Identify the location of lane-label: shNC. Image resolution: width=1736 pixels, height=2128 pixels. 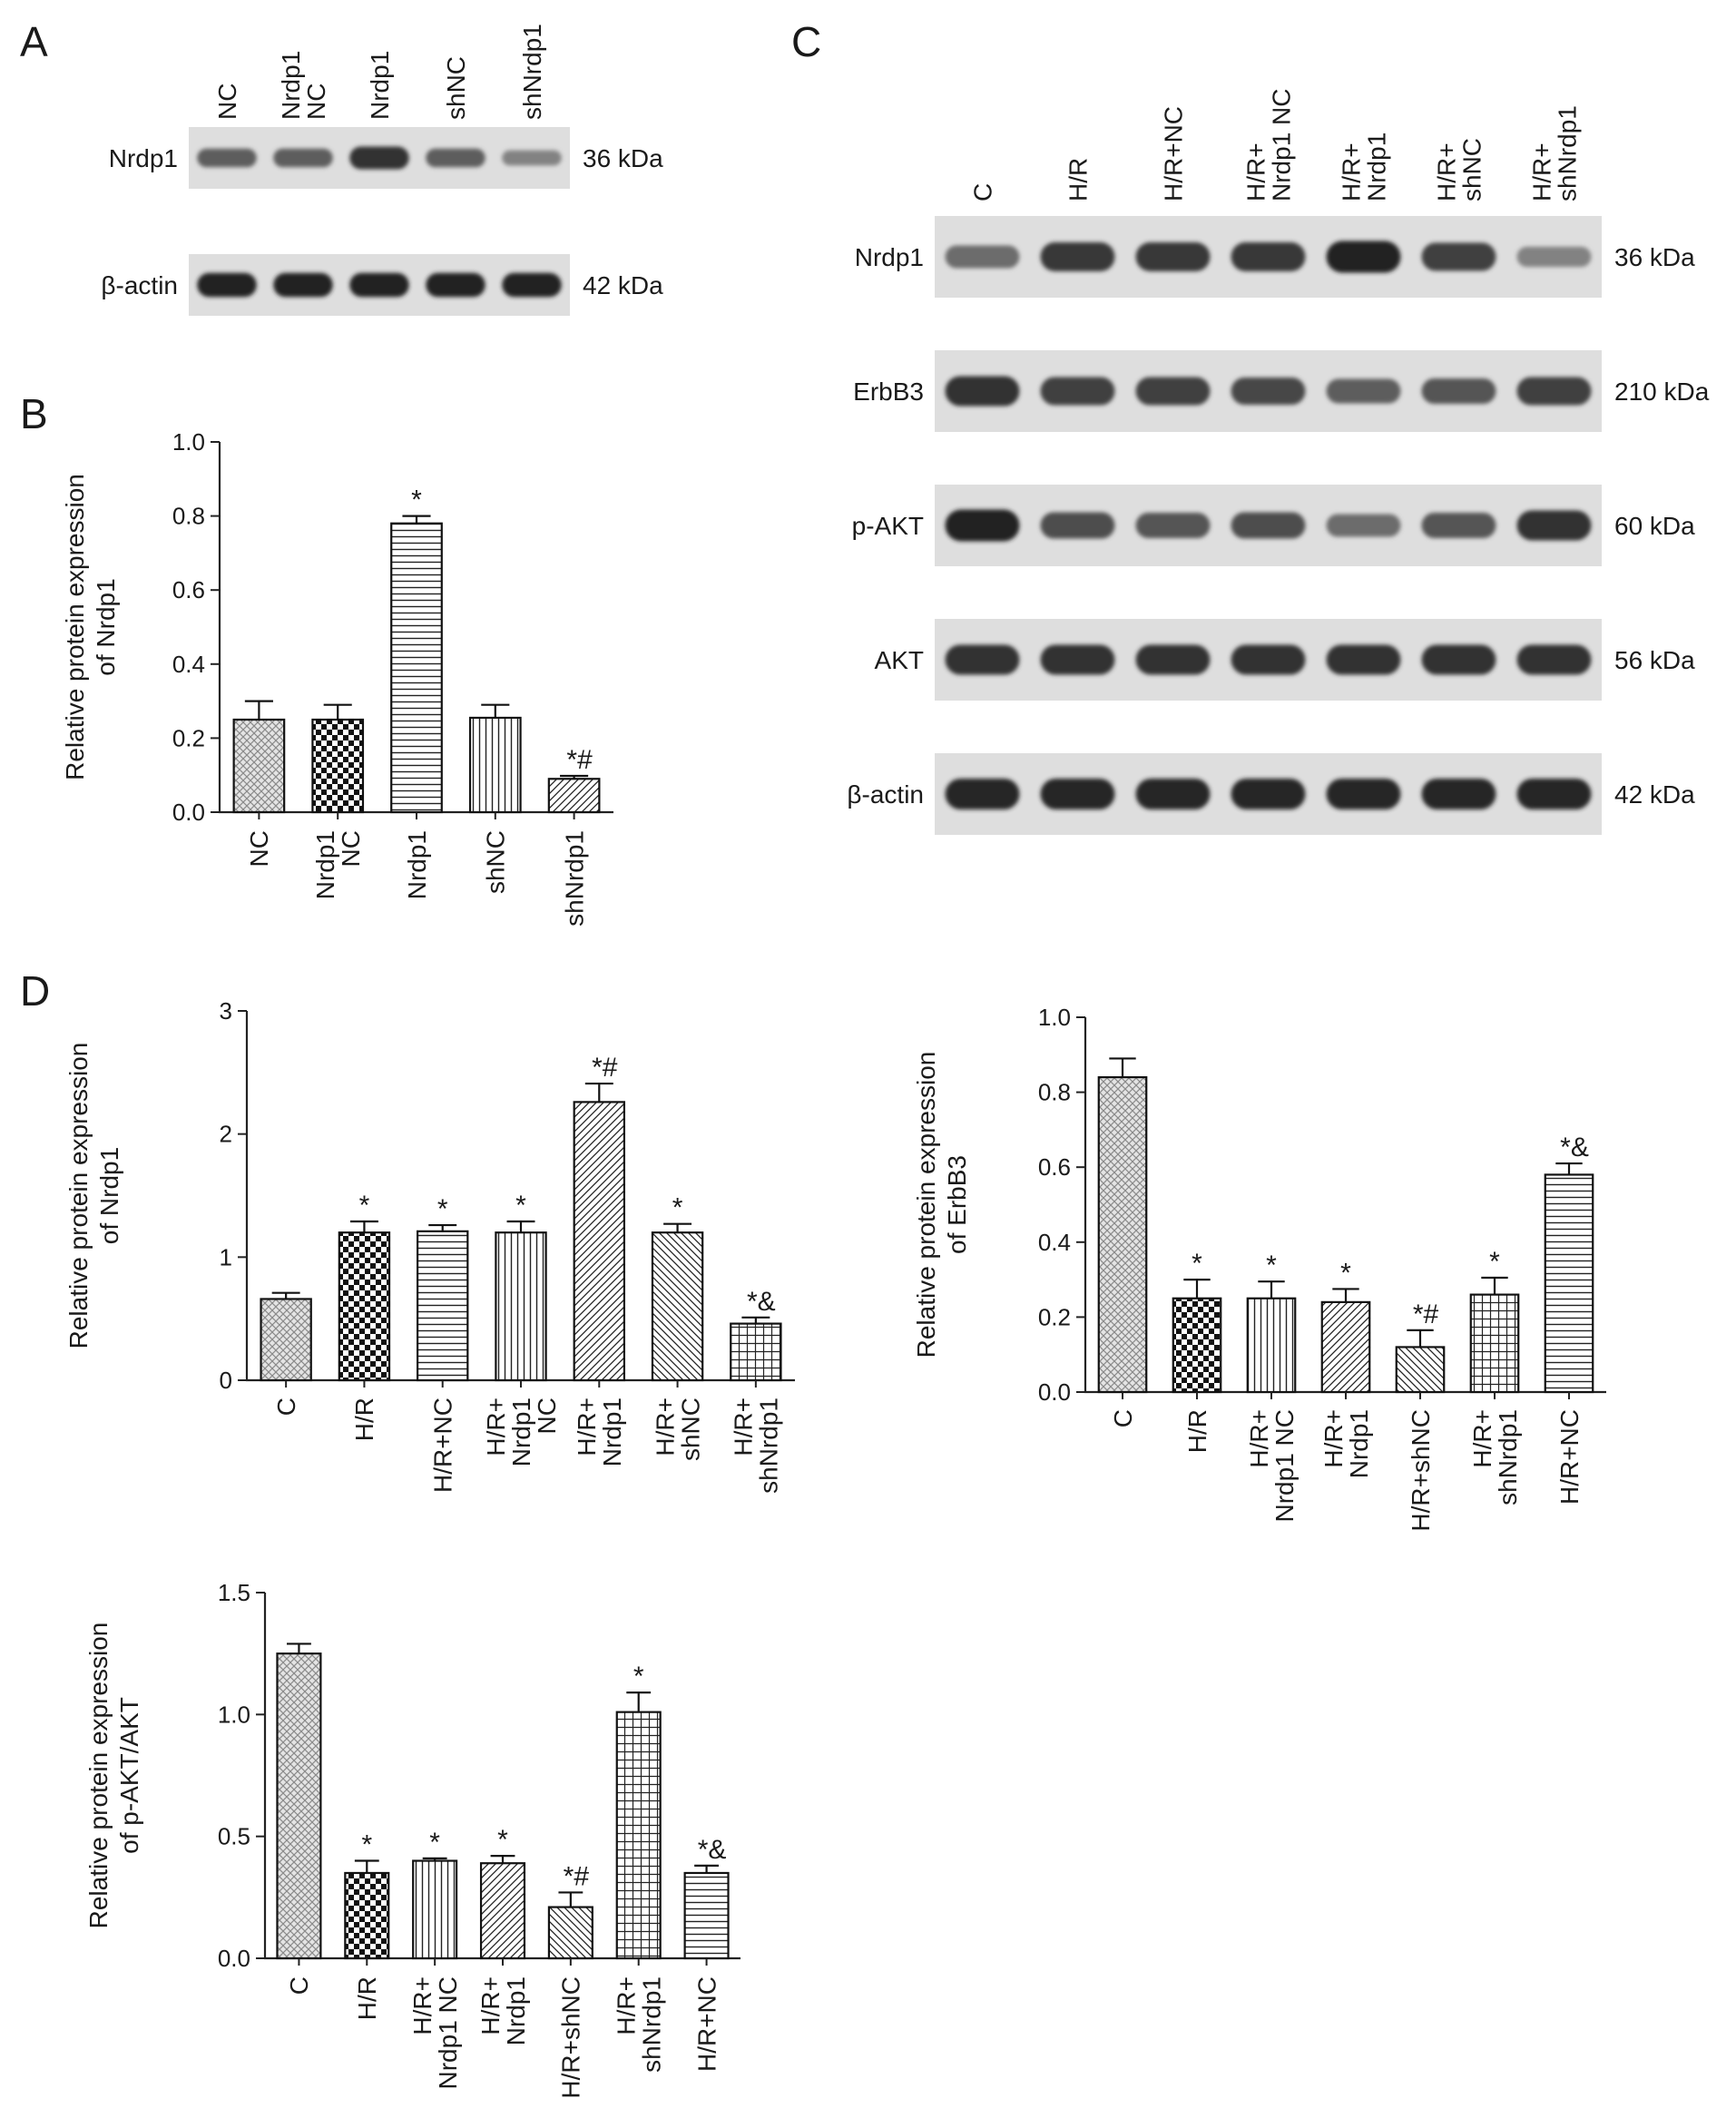
(456, 88).